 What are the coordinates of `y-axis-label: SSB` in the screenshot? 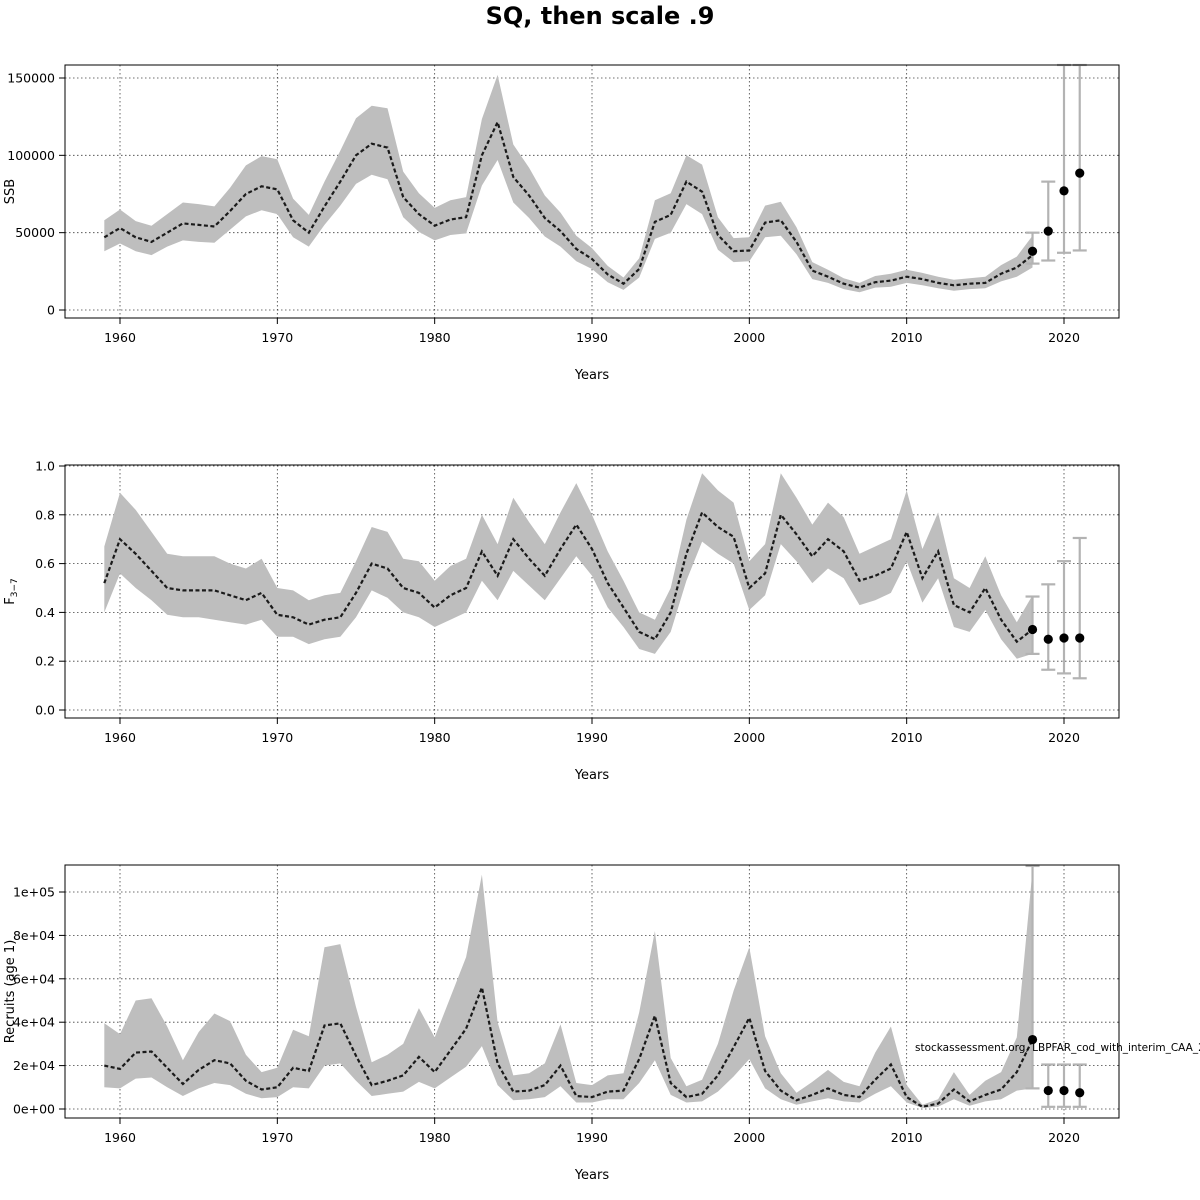 It's located at (10, 191).